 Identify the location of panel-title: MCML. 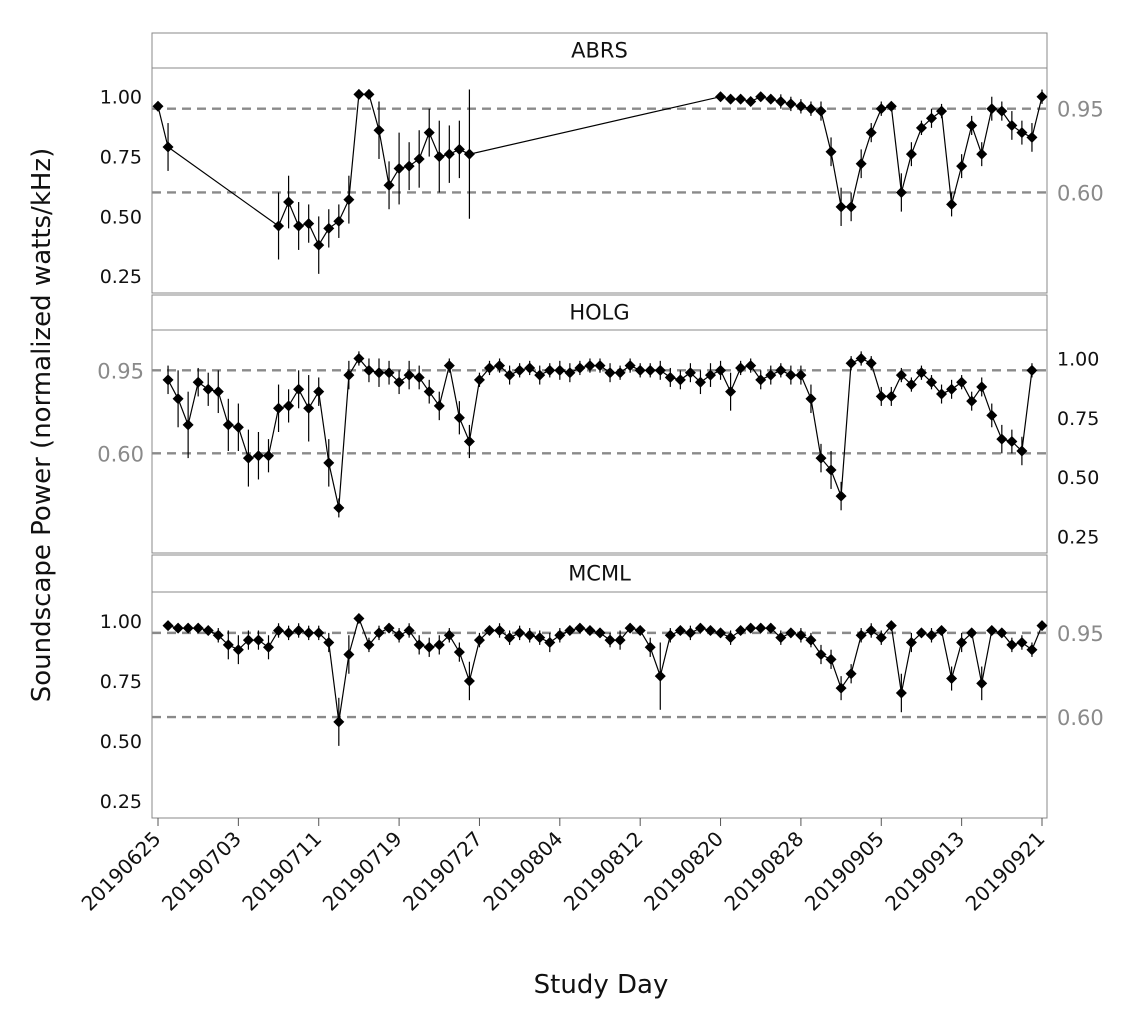
(599, 574).